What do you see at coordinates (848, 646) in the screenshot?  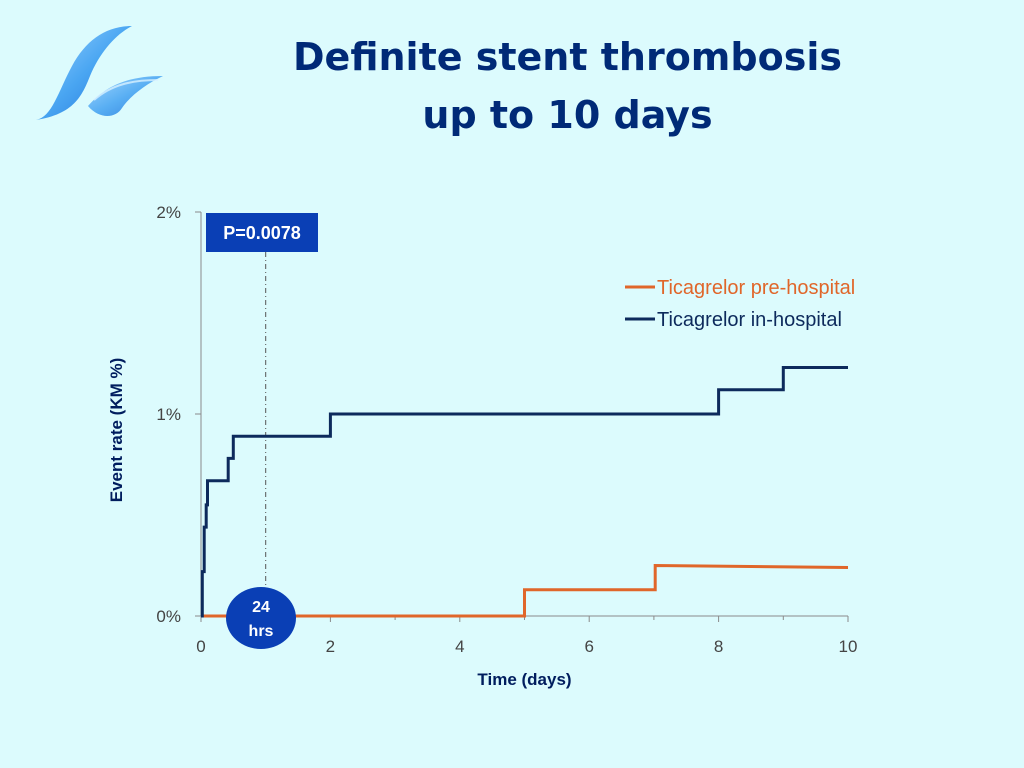 I see `x-tick-label: 10` at bounding box center [848, 646].